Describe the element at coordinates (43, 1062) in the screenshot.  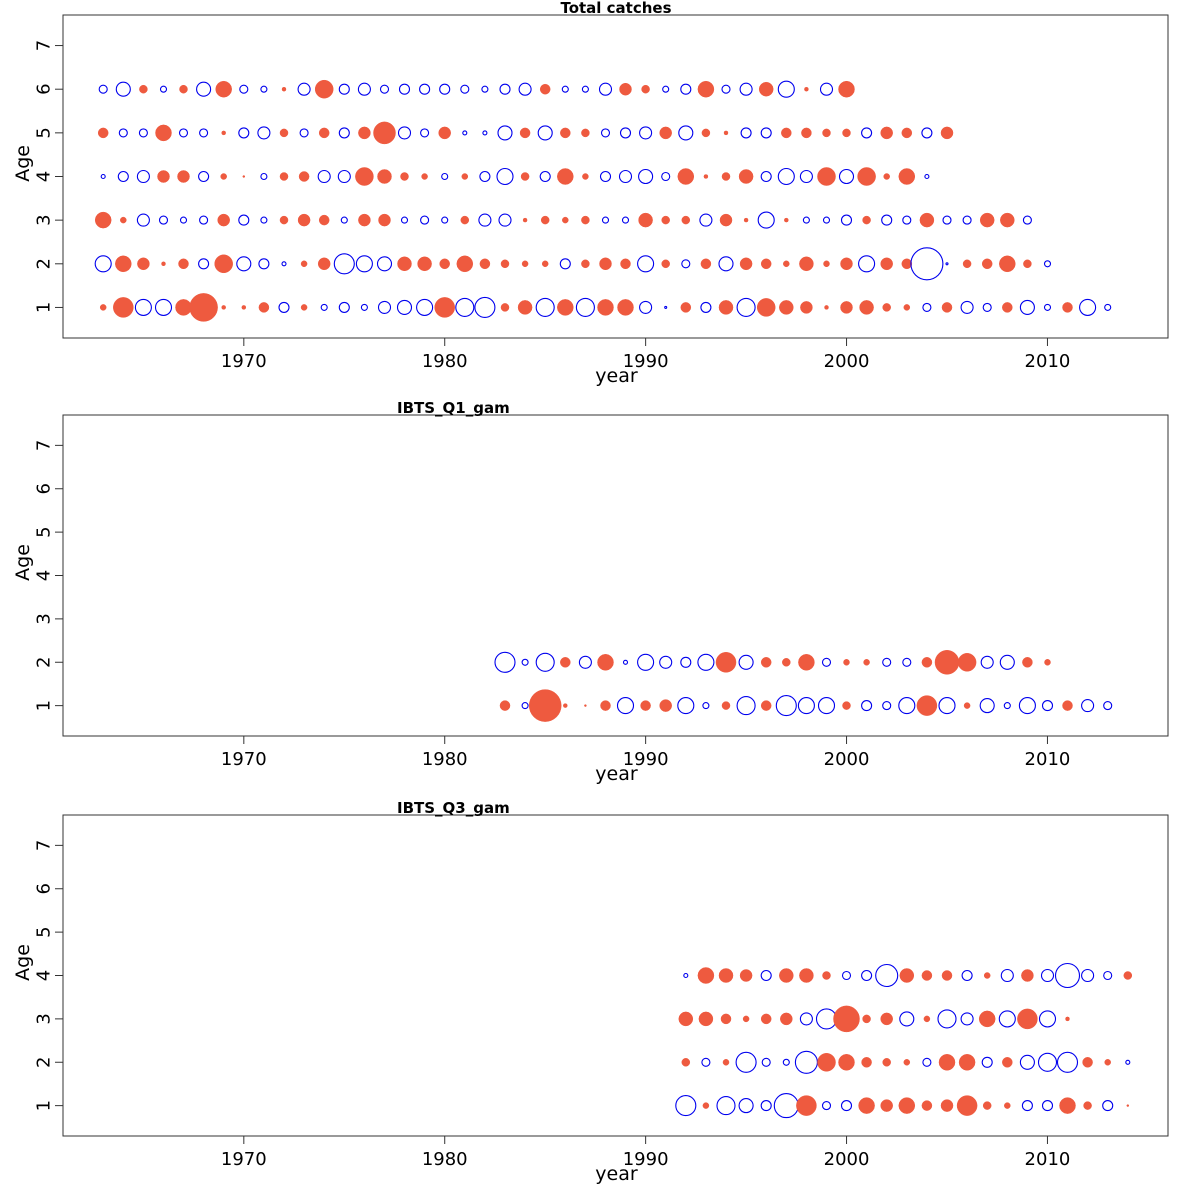
I see `y-tick-label: 2` at that location.